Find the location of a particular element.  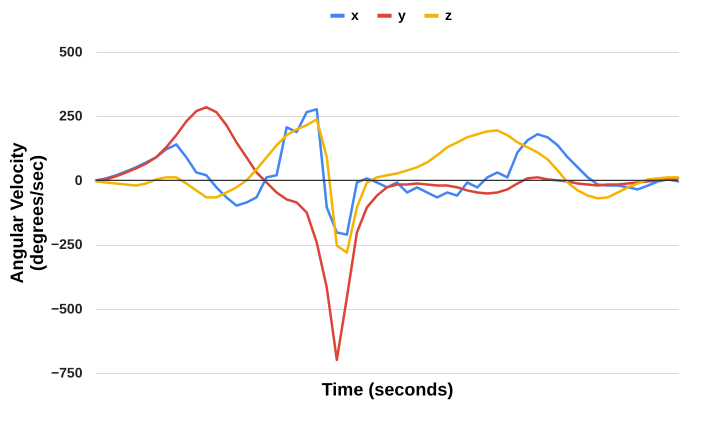

y-tick-label: 0 is located at coordinates (78, 180).